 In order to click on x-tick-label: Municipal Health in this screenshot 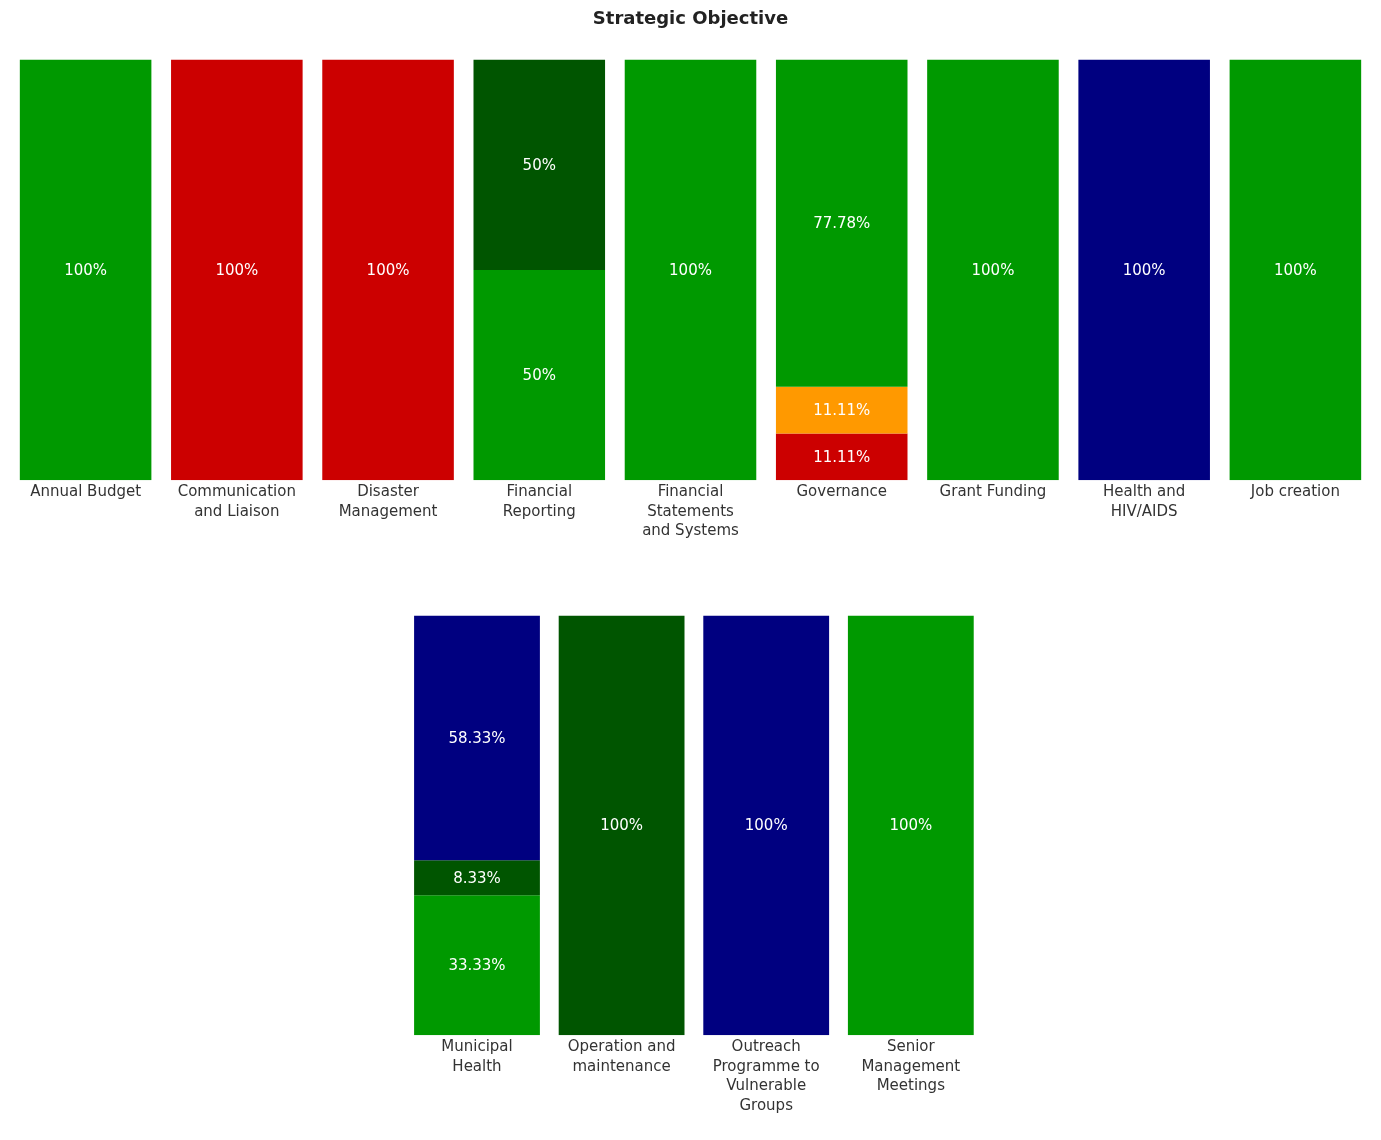, I will do `click(477, 1056)`.